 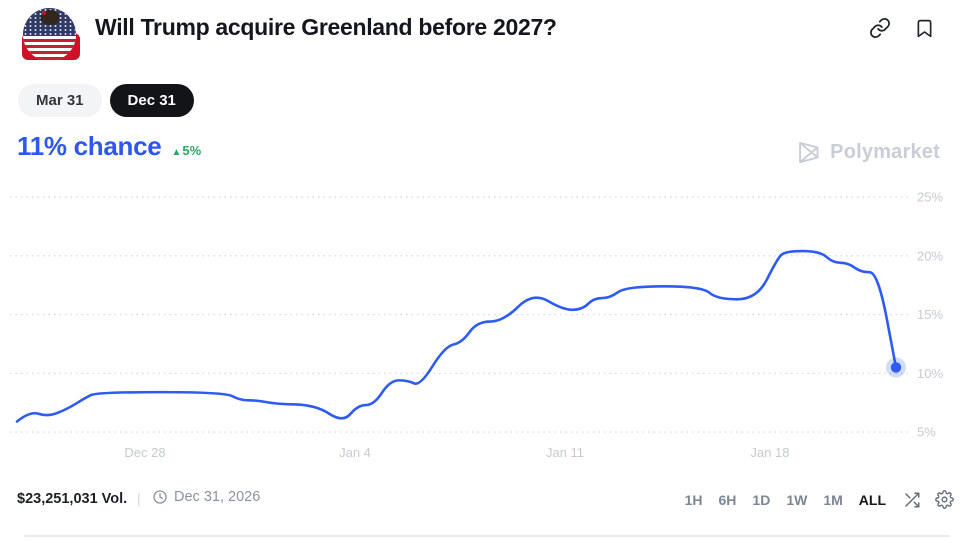 I want to click on volume-label: $23,251,031 Vol., so click(x=72, y=499).